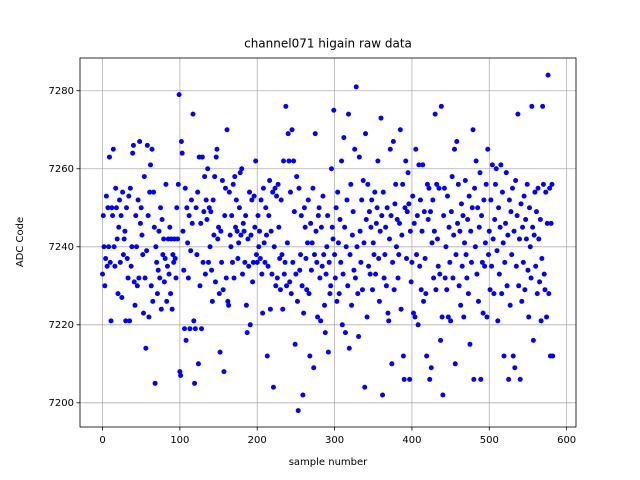  I want to click on x-tick-label: 100, so click(179, 440).